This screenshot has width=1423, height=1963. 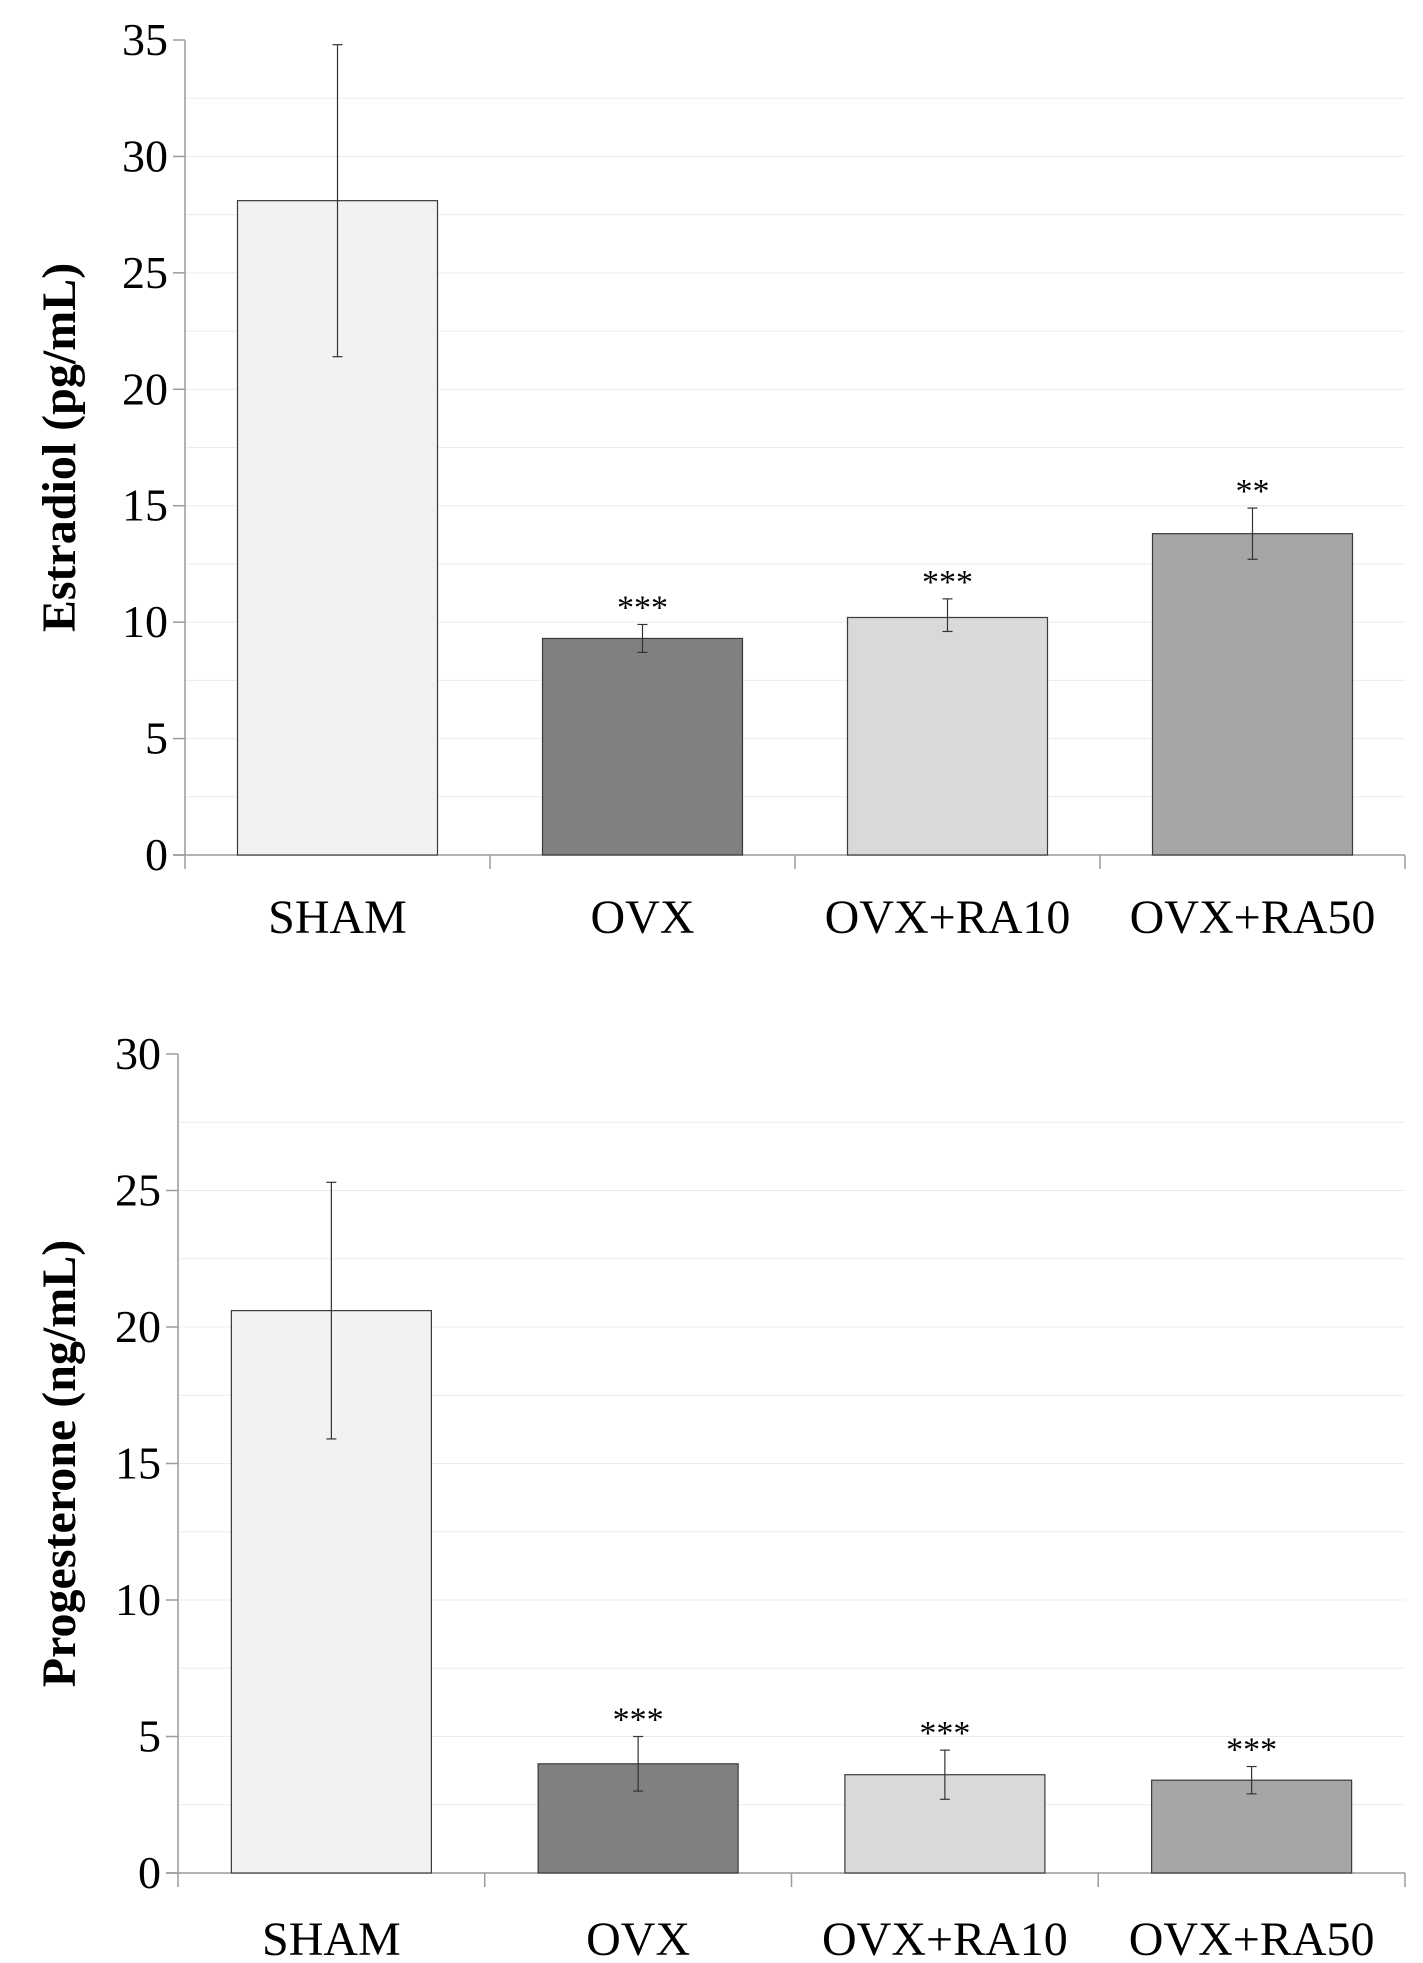 What do you see at coordinates (145, 39) in the screenshot?
I see `y-tick-label: 35` at bounding box center [145, 39].